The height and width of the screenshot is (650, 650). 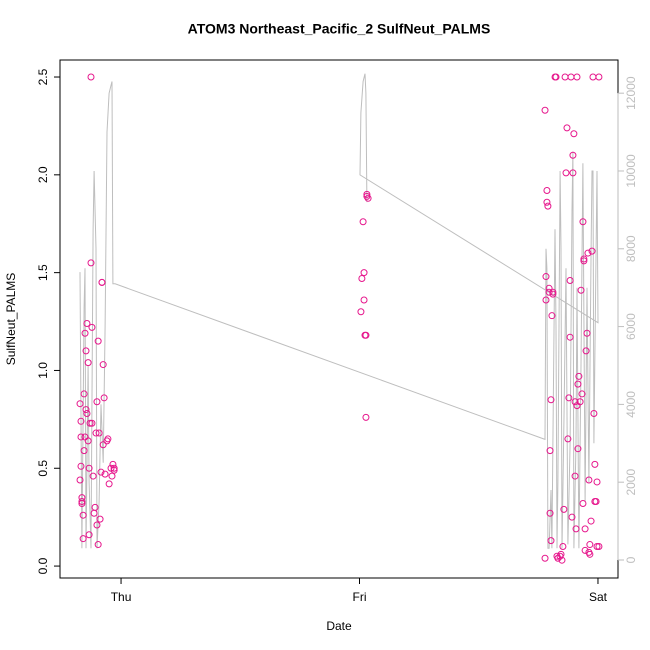 I want to click on y2-tick-label: 8000, so click(x=631, y=248).